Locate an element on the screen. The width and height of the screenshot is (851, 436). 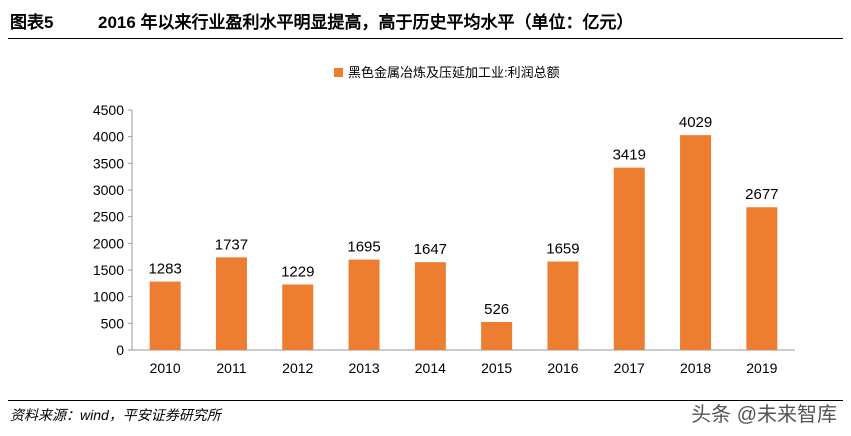
data-label-2016: 1659 is located at coordinates (562, 249).